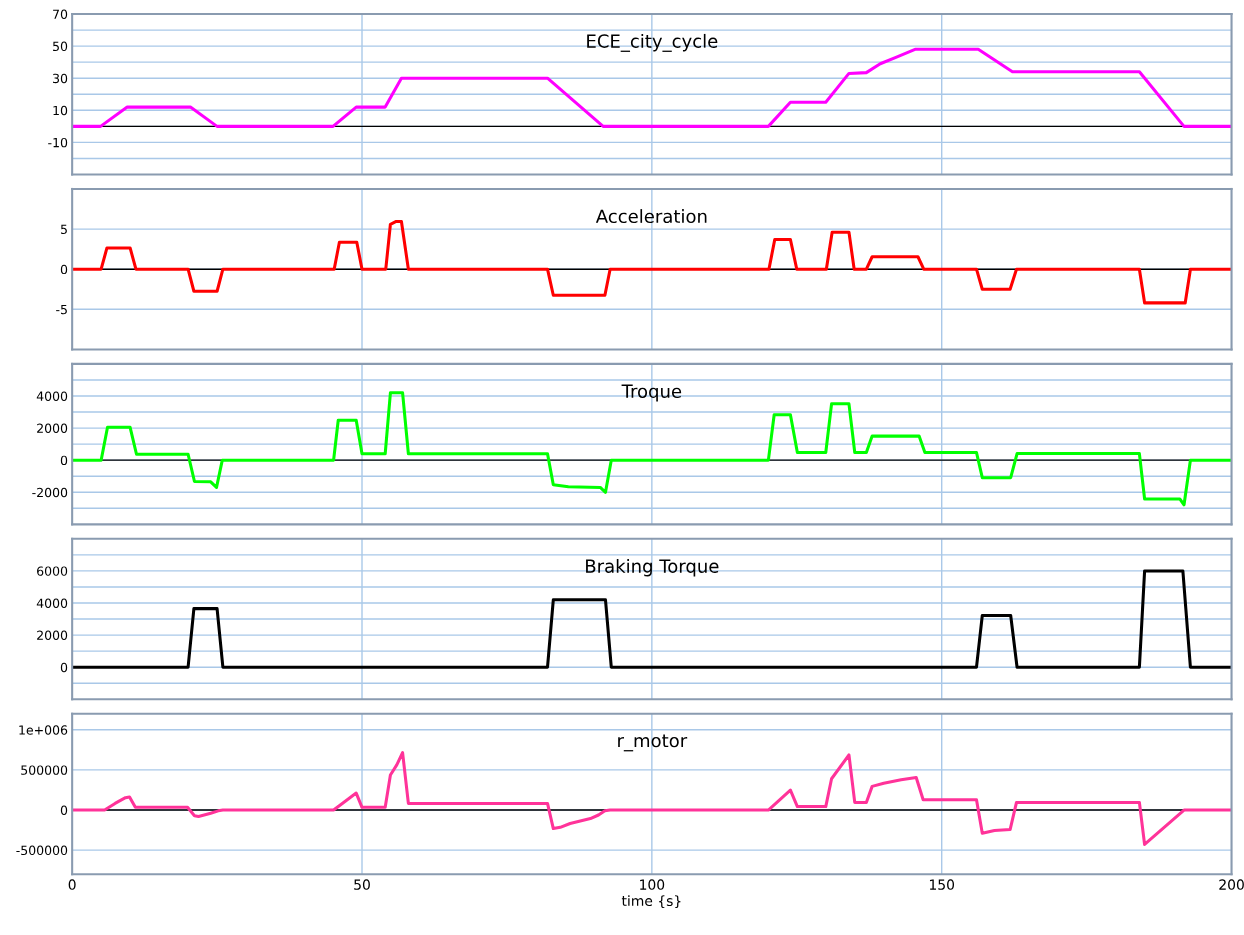 Image resolution: width=1244 pixels, height=935 pixels. What do you see at coordinates (60, 78) in the screenshot?
I see `y-tick-label: 30` at bounding box center [60, 78].